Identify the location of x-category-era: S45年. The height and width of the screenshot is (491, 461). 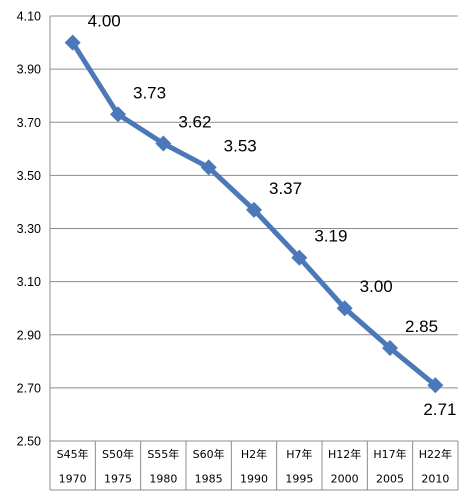
(73, 454).